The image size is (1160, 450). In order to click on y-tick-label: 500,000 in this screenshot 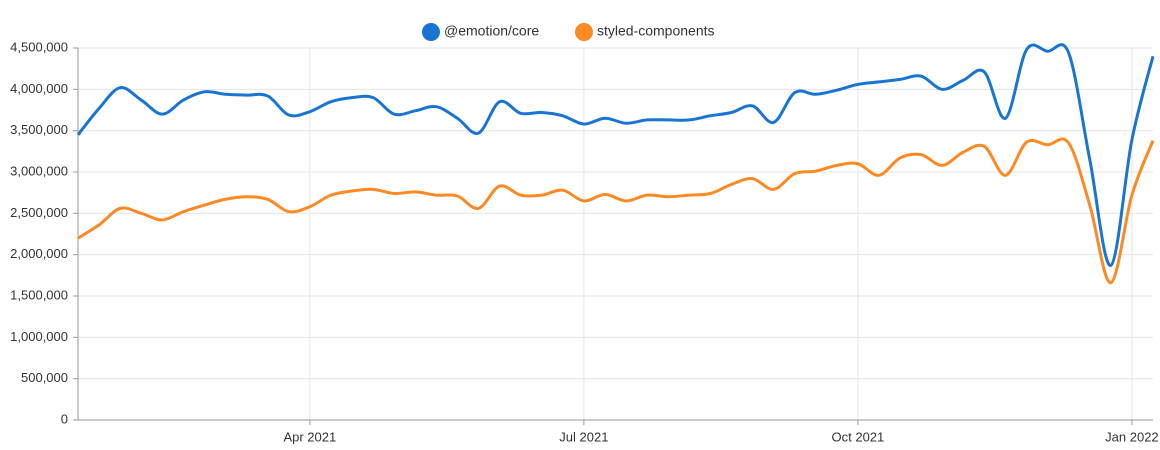, I will do `click(44, 377)`.